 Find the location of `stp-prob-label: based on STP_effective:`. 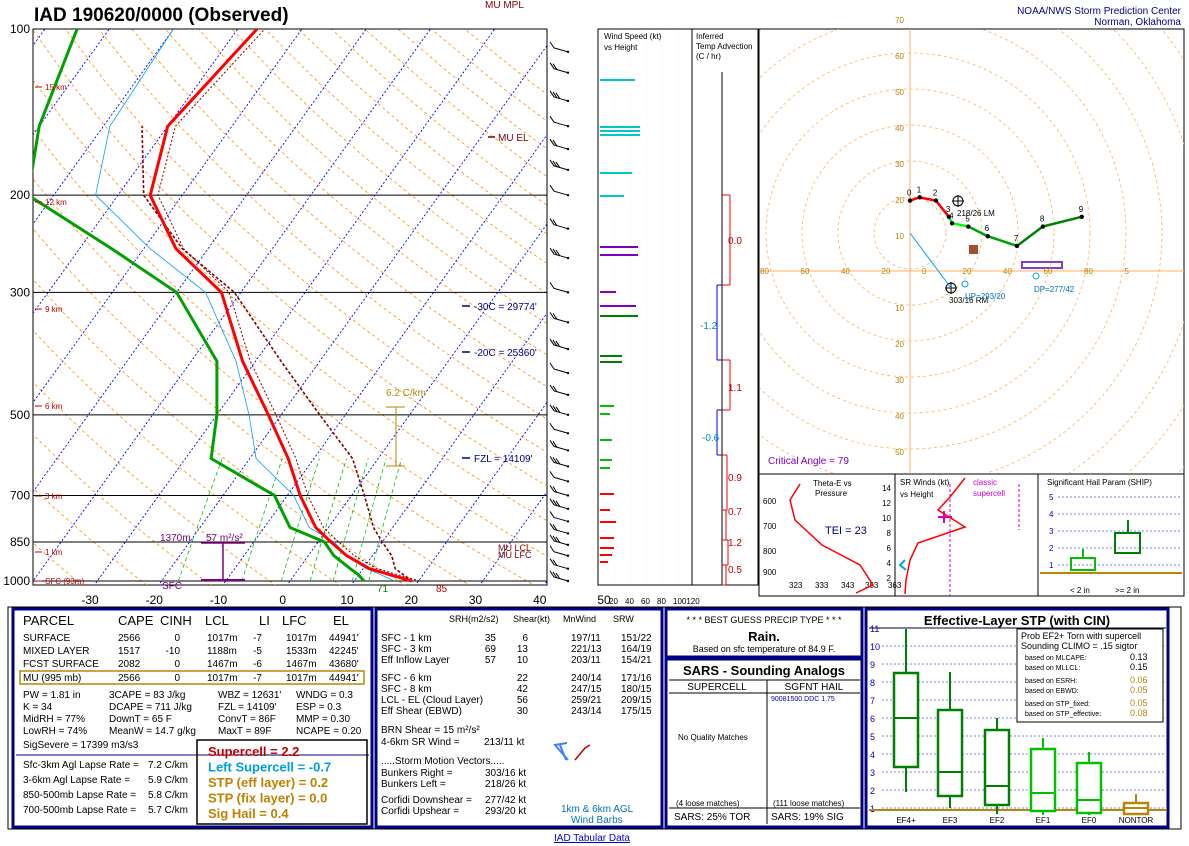

stp-prob-label: based on STP_effective: is located at coordinates (1063, 714).